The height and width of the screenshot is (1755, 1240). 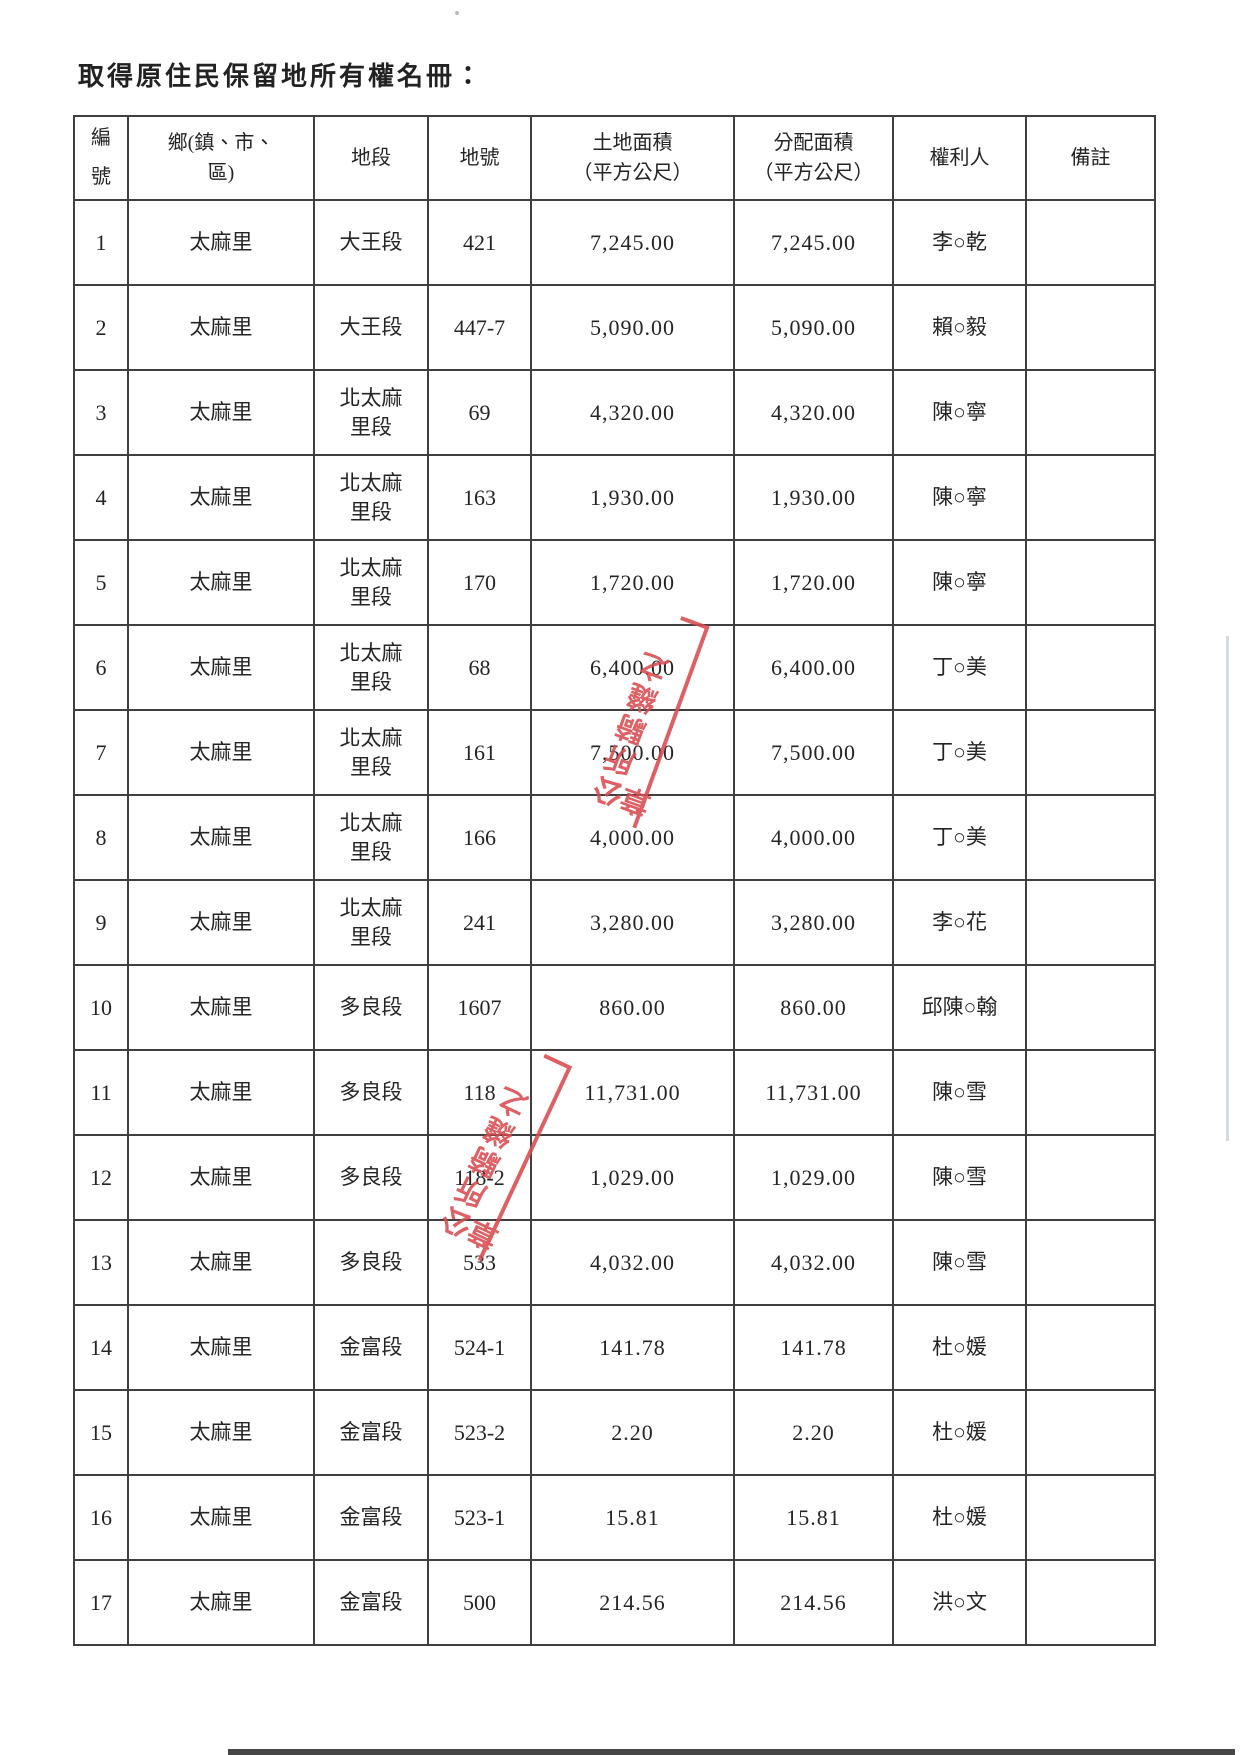 I want to click on table-row: 6 太麻里 北太麻 里段 68 6,400.00 6,400.00 丁○美, so click(x=614, y=667).